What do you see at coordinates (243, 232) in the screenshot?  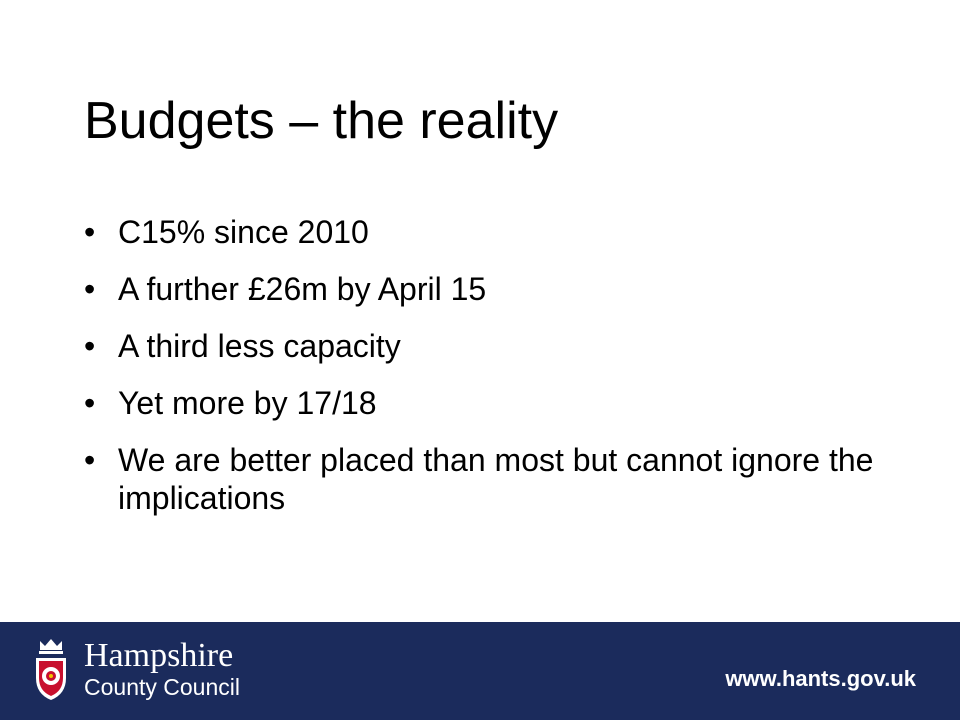 I see `bullet-text: C15% since 2010` at bounding box center [243, 232].